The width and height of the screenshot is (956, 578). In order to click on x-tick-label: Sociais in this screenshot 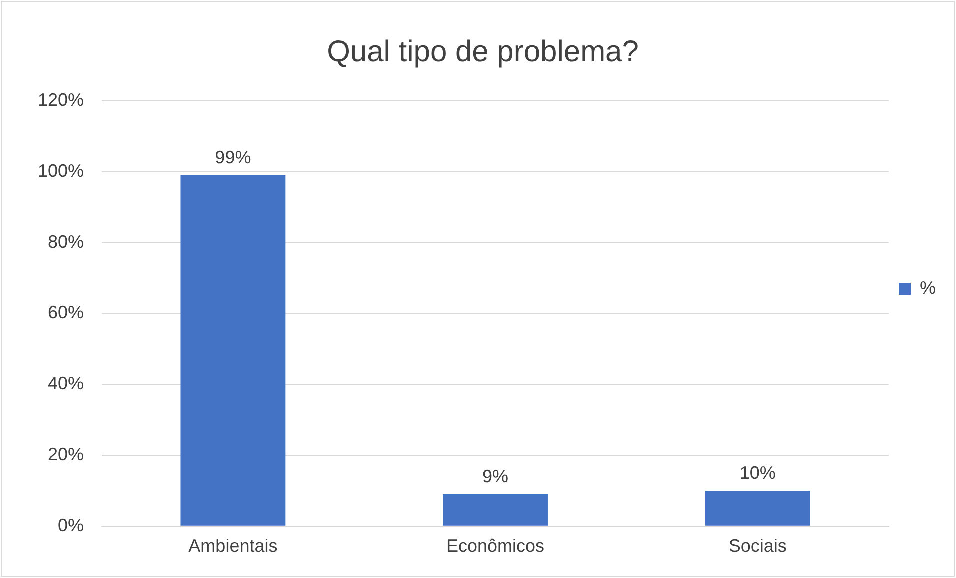, I will do `click(757, 546)`.